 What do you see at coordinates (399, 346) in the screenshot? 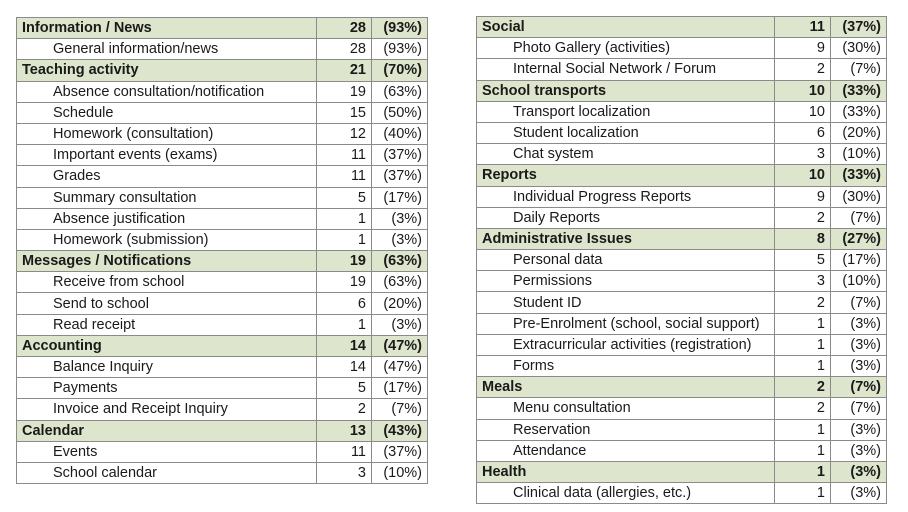
I see `category-percent: (47%)` at bounding box center [399, 346].